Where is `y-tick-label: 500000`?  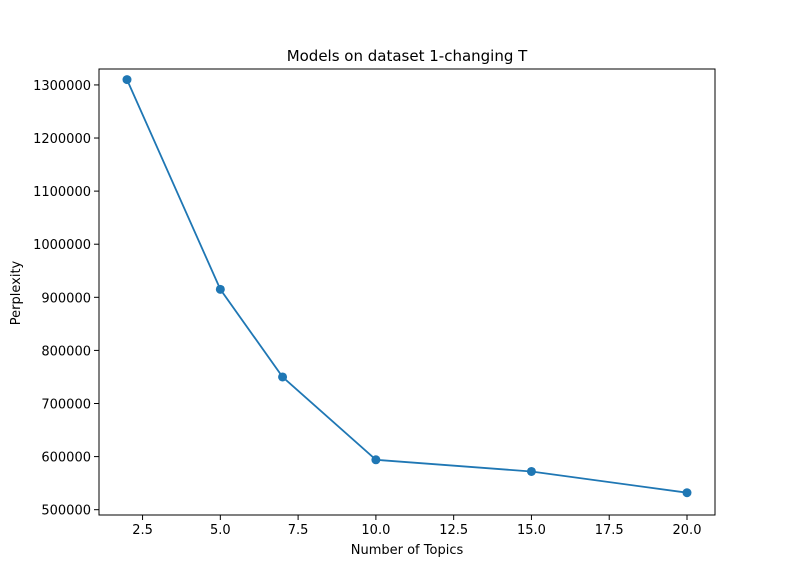 y-tick-label: 500000 is located at coordinates (66, 511).